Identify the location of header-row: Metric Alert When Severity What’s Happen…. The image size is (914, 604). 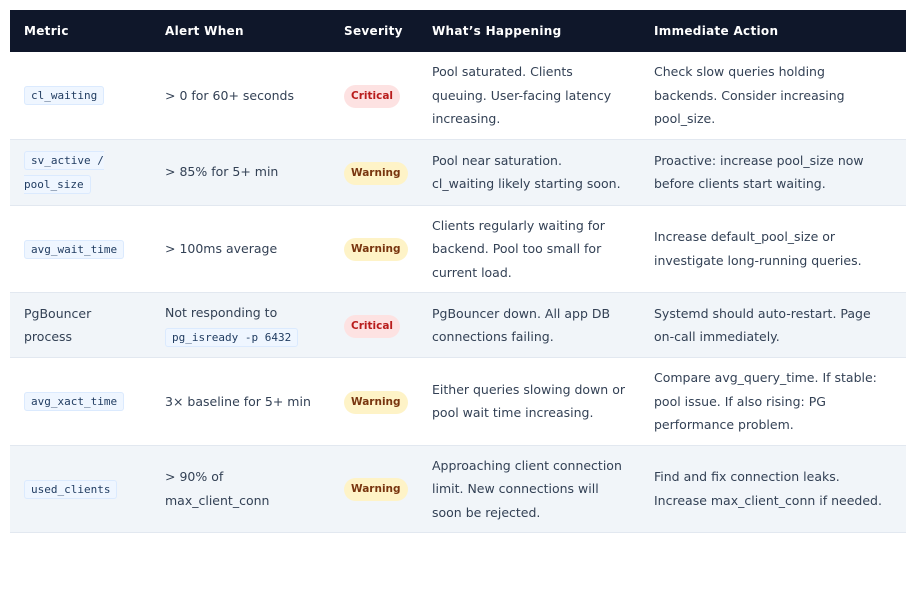
(458, 31).